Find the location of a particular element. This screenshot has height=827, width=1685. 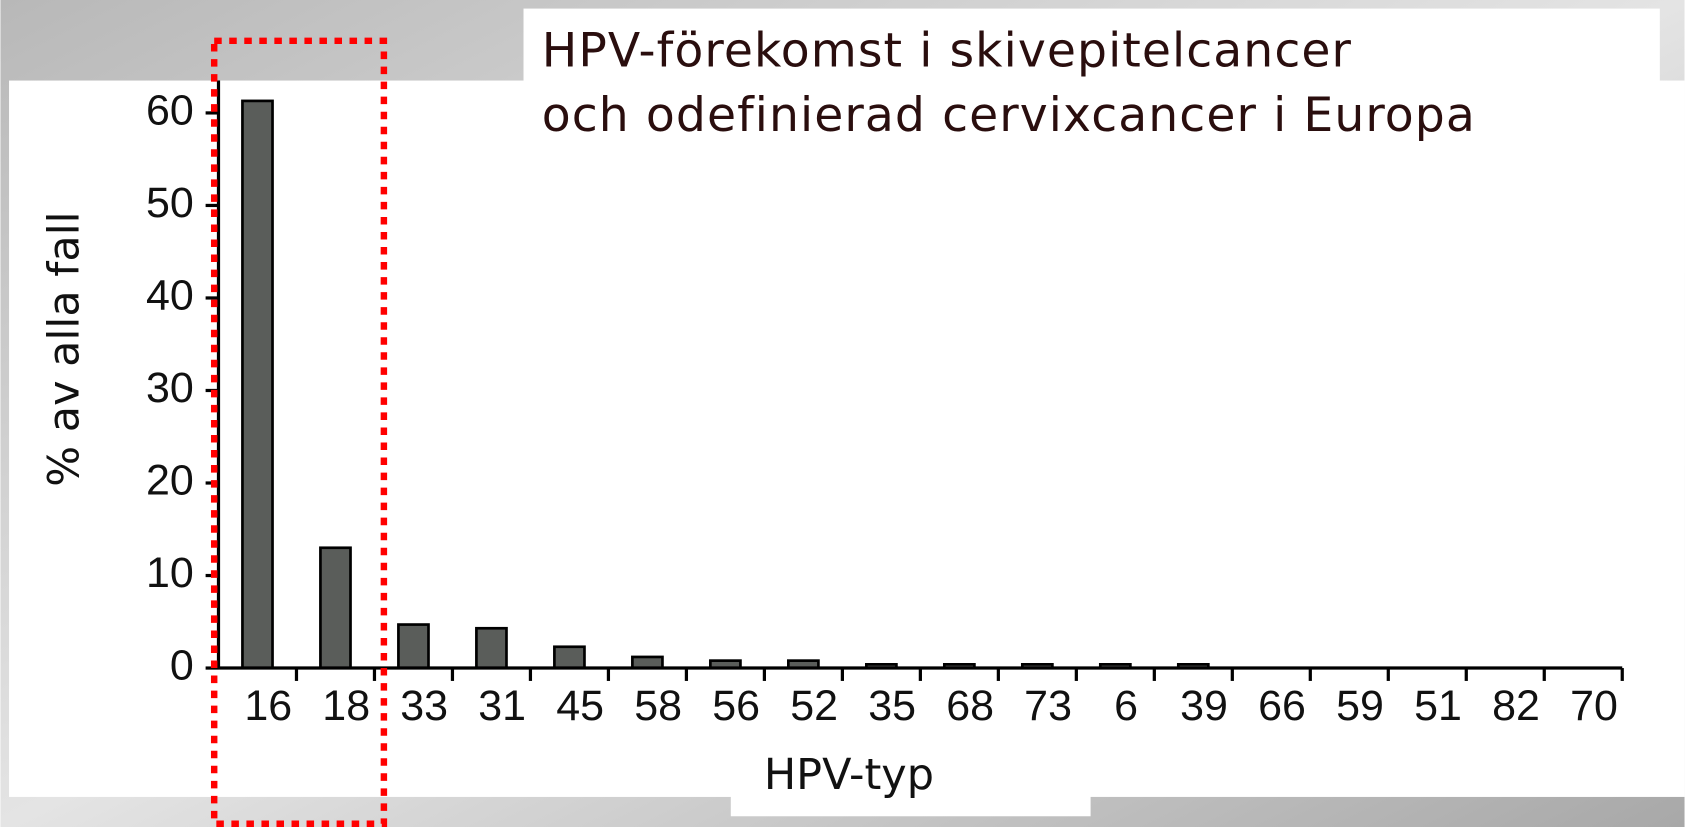

chart-title: och odefinierad cervixcancer i Europa is located at coordinates (1009, 115).